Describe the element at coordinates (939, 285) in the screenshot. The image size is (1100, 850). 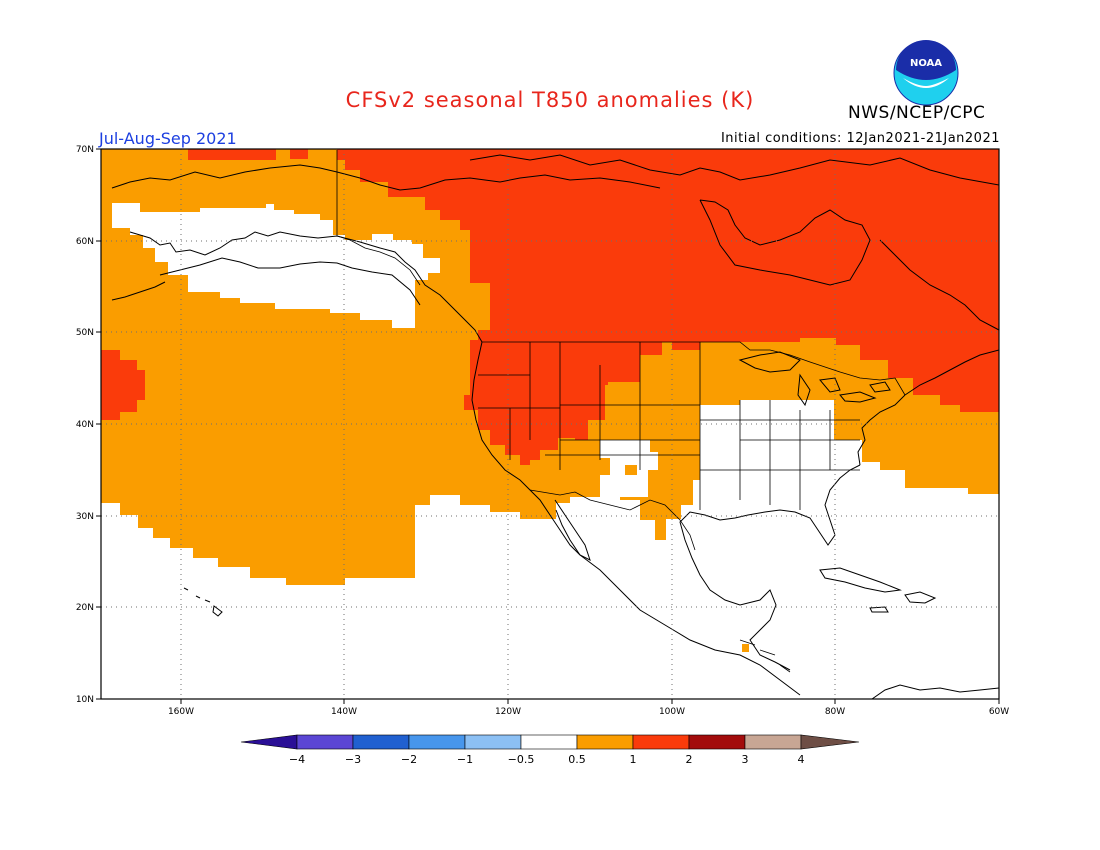
I see `labrador-coast` at that location.